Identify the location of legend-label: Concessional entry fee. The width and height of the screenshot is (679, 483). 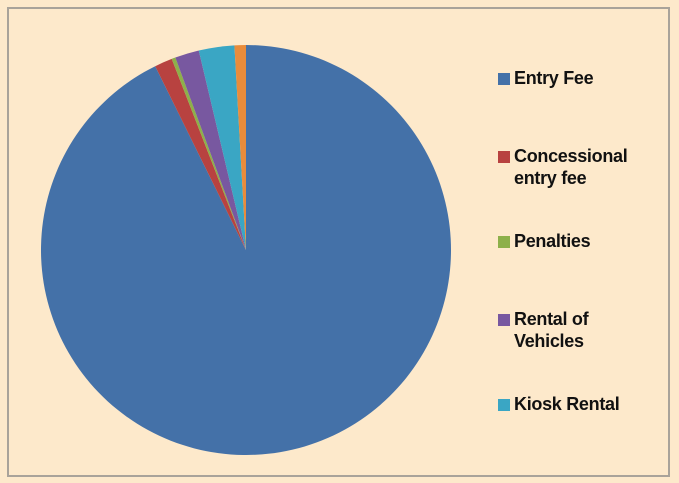
(571, 167).